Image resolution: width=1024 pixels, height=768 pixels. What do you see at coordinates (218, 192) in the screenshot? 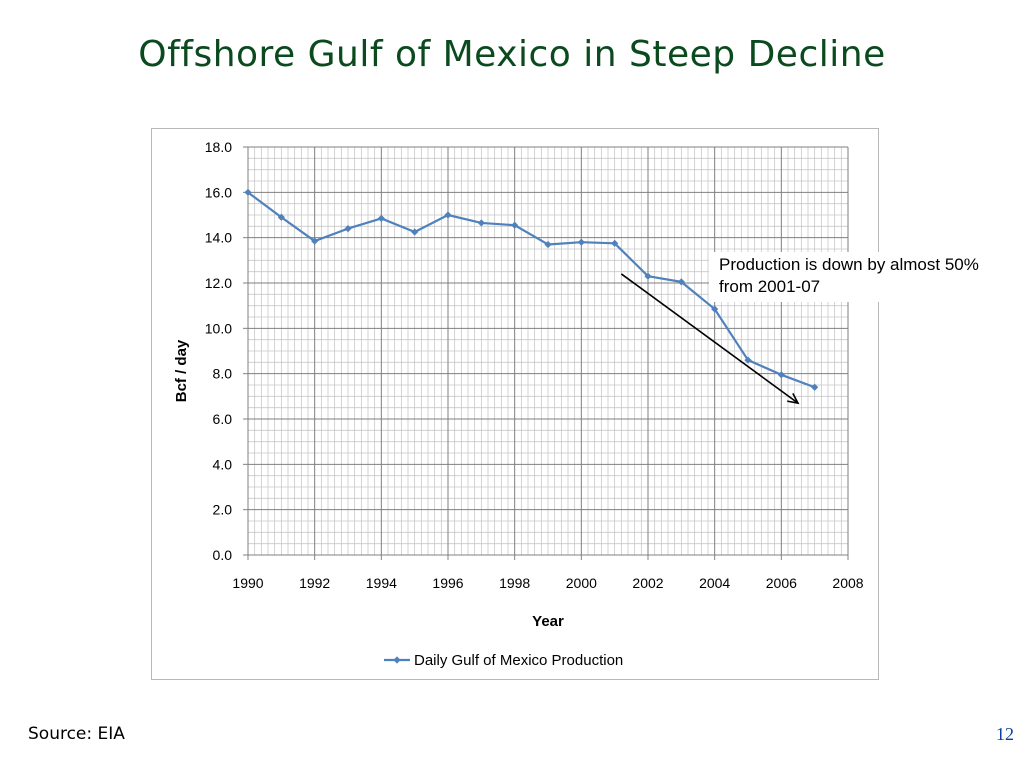
I see `y-tick-label: 16.0` at bounding box center [218, 192].